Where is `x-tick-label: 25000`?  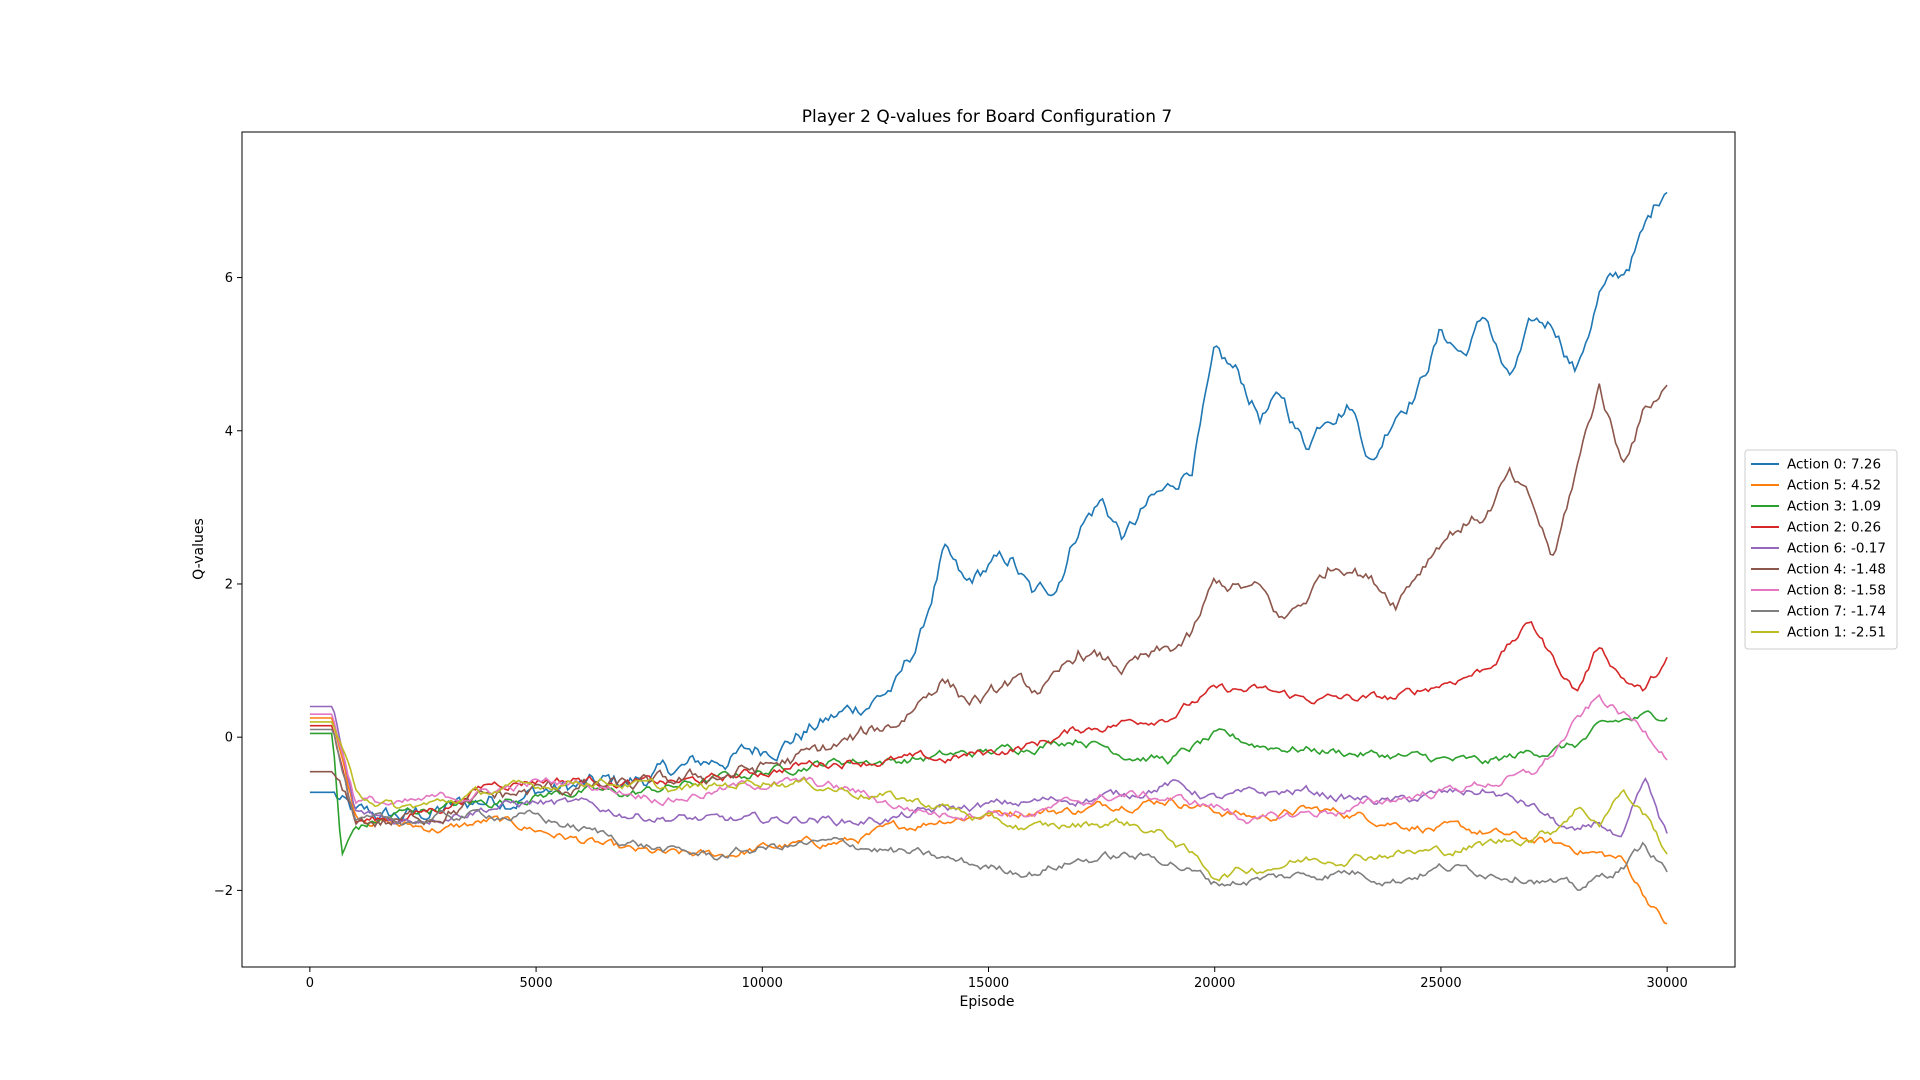 x-tick-label: 25000 is located at coordinates (1440, 983).